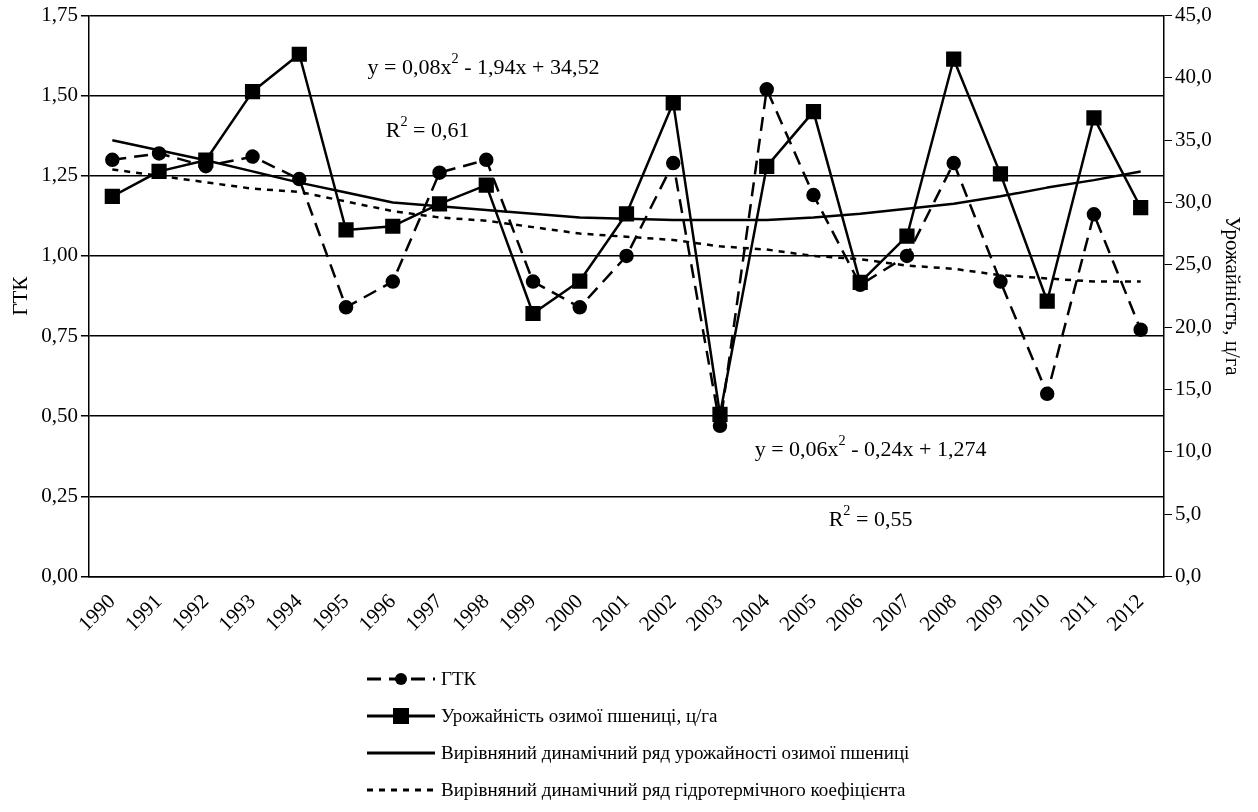 Image resolution: width=1258 pixels, height=812 pixels. I want to click on y-tick-label: 0,75, so click(59, 334).